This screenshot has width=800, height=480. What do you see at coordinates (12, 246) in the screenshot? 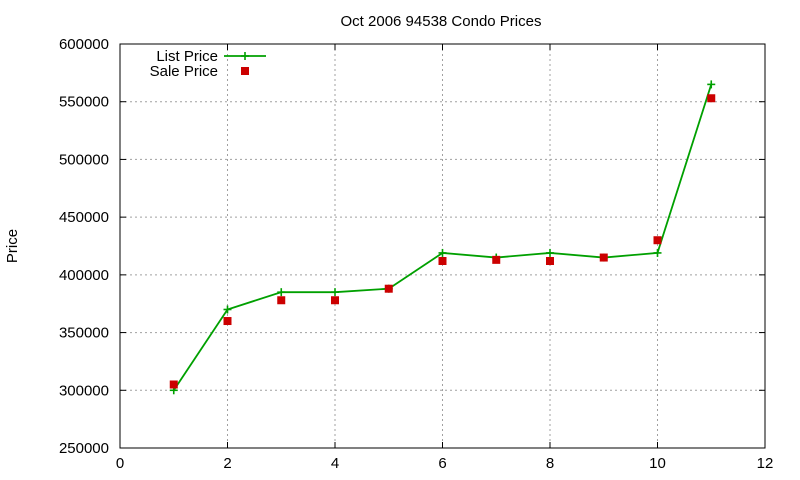
I see `y-axis-label: Price` at bounding box center [12, 246].